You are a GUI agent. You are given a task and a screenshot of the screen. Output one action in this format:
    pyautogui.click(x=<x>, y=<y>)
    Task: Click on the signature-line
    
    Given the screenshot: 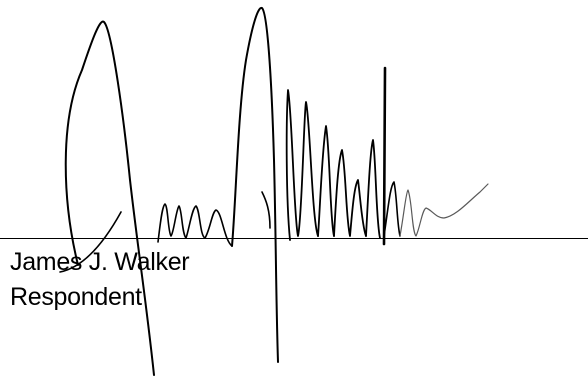 What is the action you would take?
    pyautogui.click(x=294, y=238)
    